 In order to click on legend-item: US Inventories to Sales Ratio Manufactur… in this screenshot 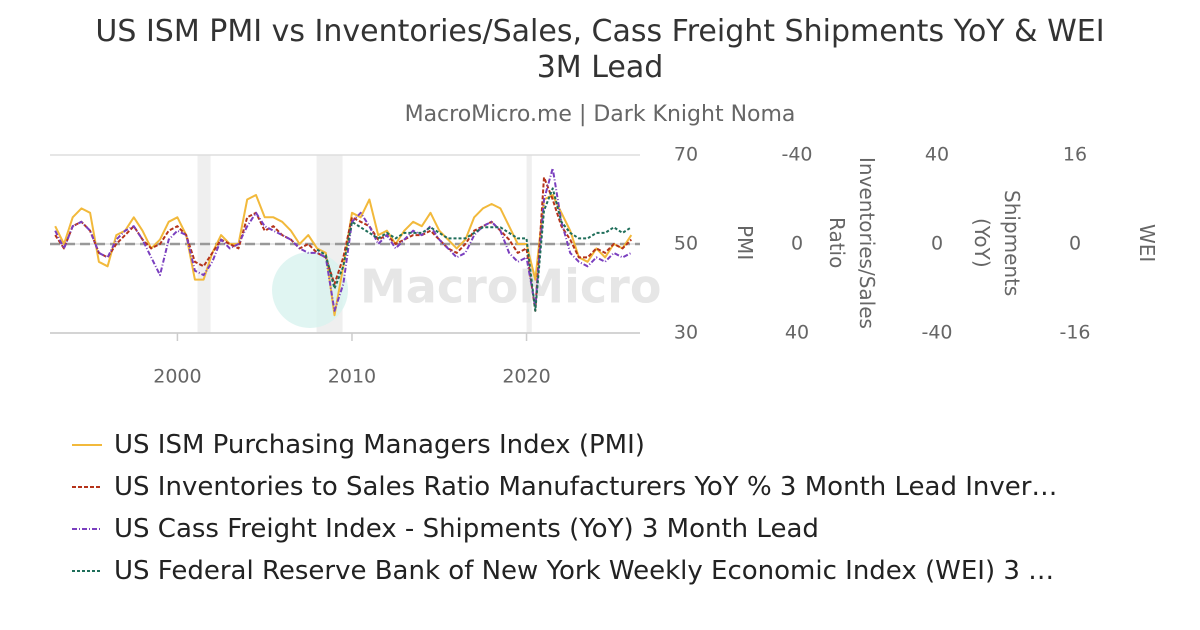, I will do `click(563, 487)`.